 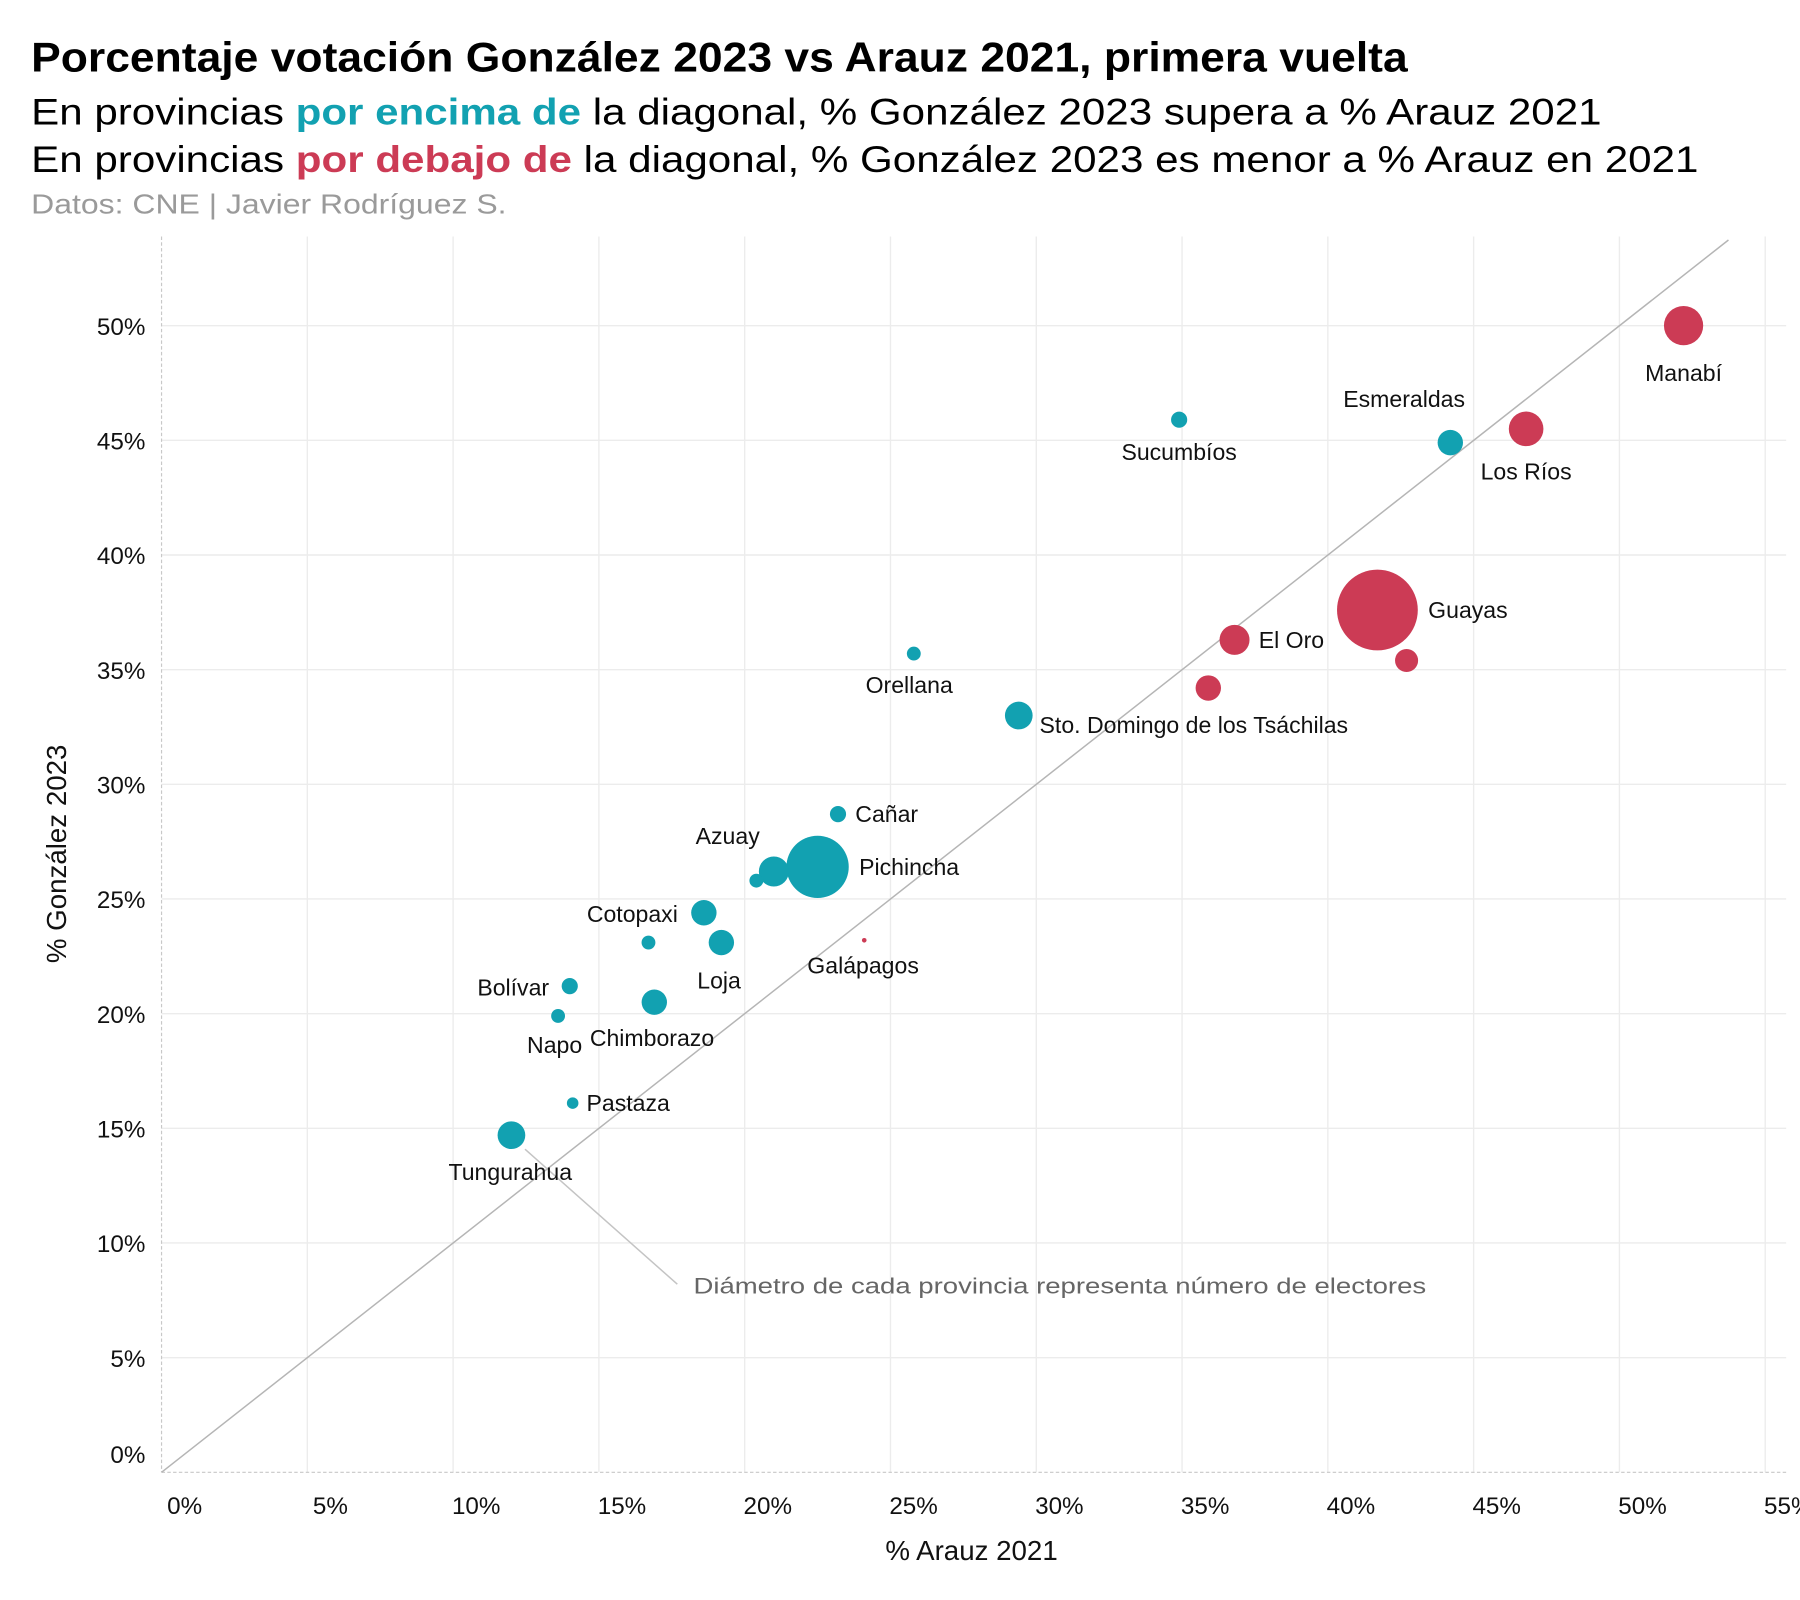 What do you see at coordinates (330, 1506) in the screenshot?
I see `x-tick-label: 5%` at bounding box center [330, 1506].